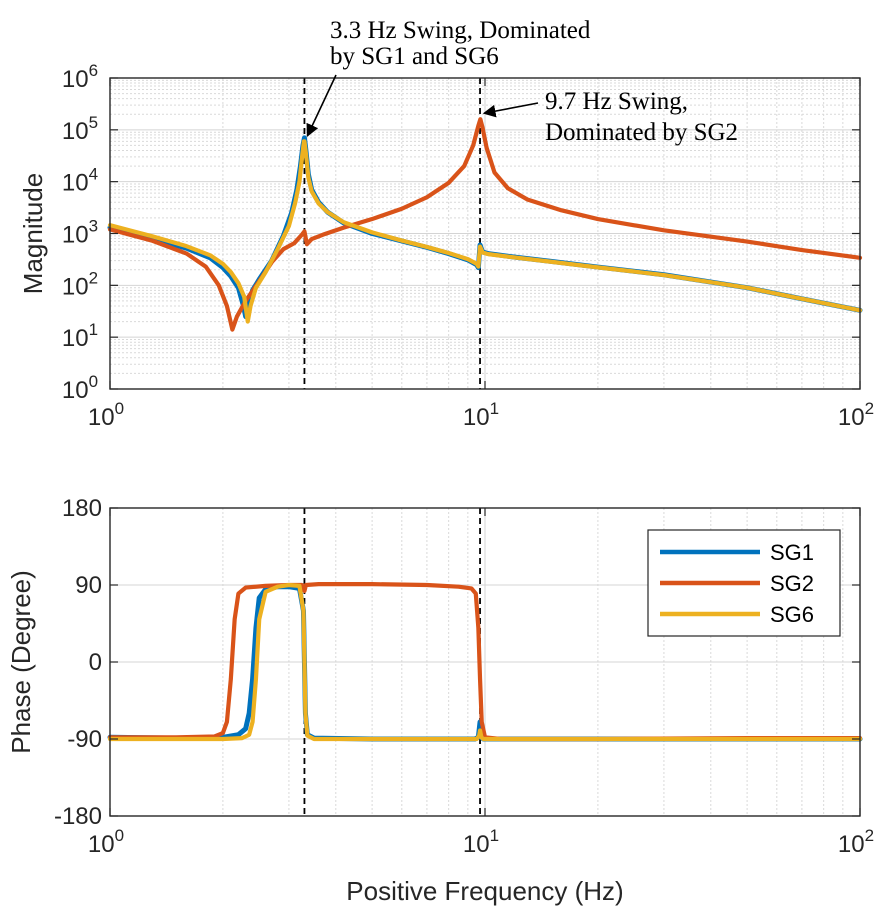 The width and height of the screenshot is (885, 915). What do you see at coordinates (93, 329) in the screenshot?
I see `y-tick-label-exponent: 1` at bounding box center [93, 329].